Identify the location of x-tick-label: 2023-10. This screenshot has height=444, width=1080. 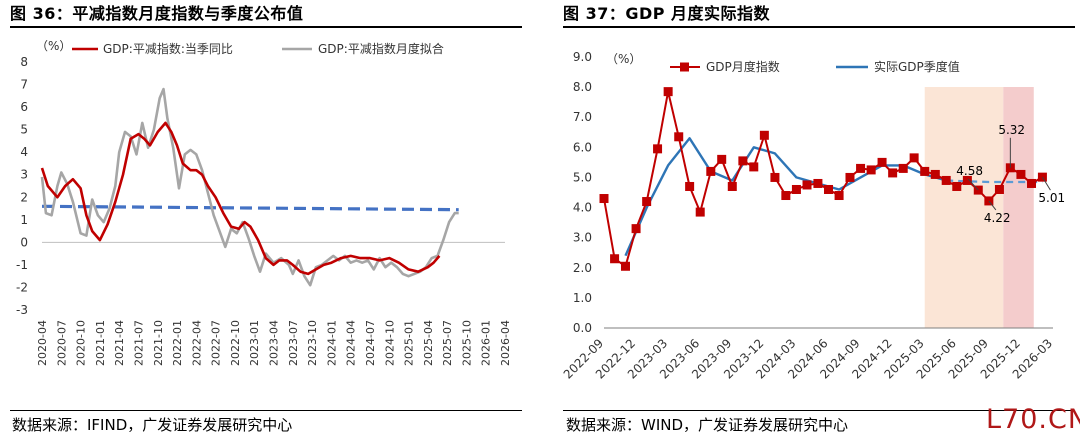
(312, 343).